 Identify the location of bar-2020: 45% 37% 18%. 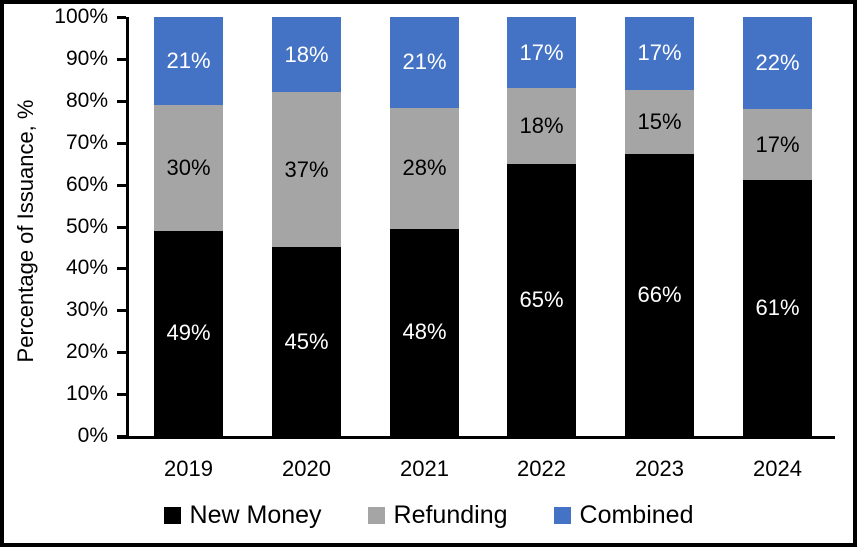
(306, 226).